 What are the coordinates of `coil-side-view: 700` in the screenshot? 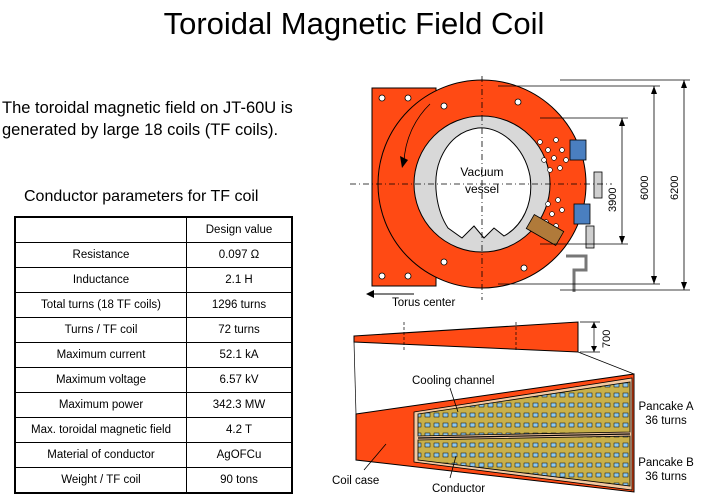 It's located at (494, 368).